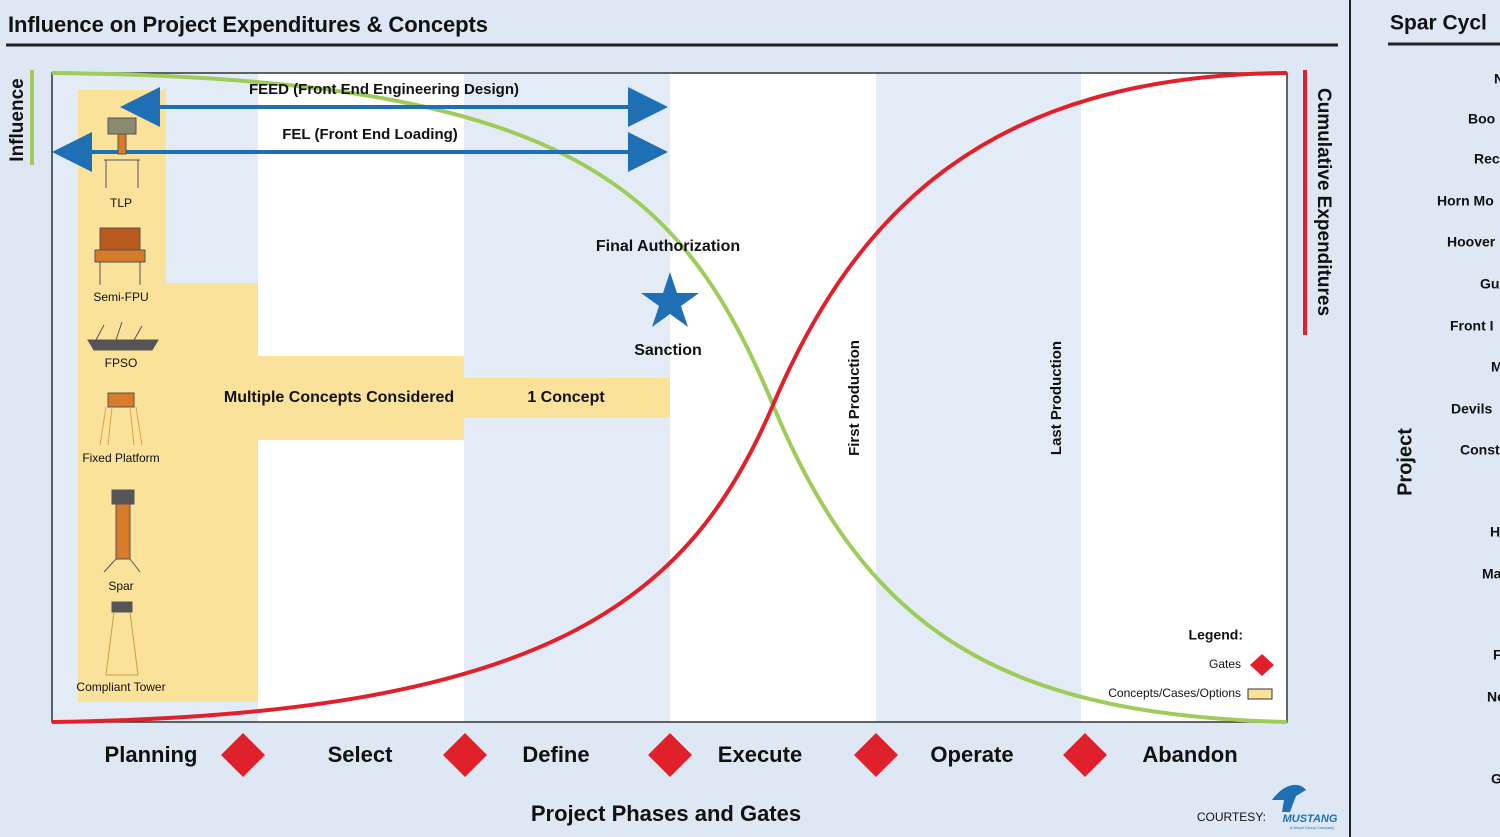 This screenshot has height=837, width=1500. Describe the element at coordinates (360, 754) in the screenshot. I see `phase-label: Select` at that location.